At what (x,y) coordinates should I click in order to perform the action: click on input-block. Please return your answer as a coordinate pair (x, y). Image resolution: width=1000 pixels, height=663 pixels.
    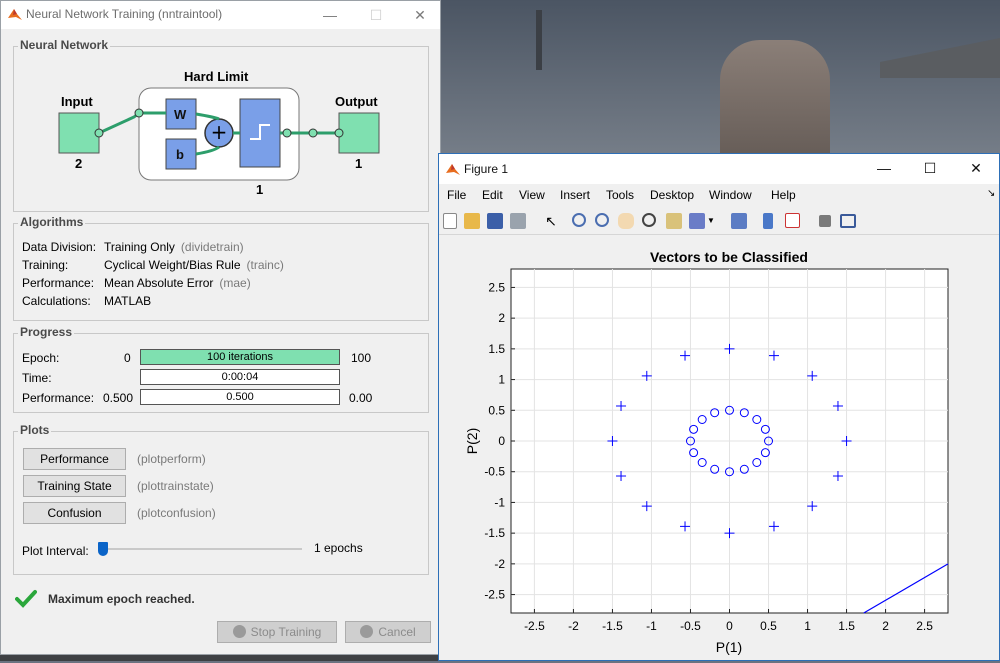
    Looking at the image, I should click on (79, 133).